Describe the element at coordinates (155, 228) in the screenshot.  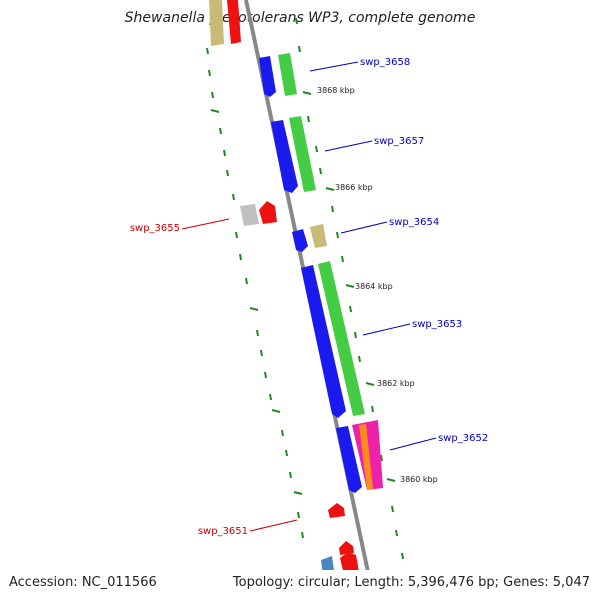
I see `gene-label-swp-3655: swp_3655` at that location.